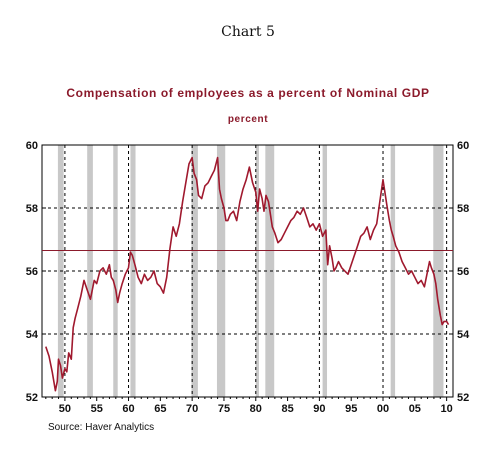 The width and height of the screenshot is (497, 451). I want to click on y-tick-label-left: 54, so click(32, 335).